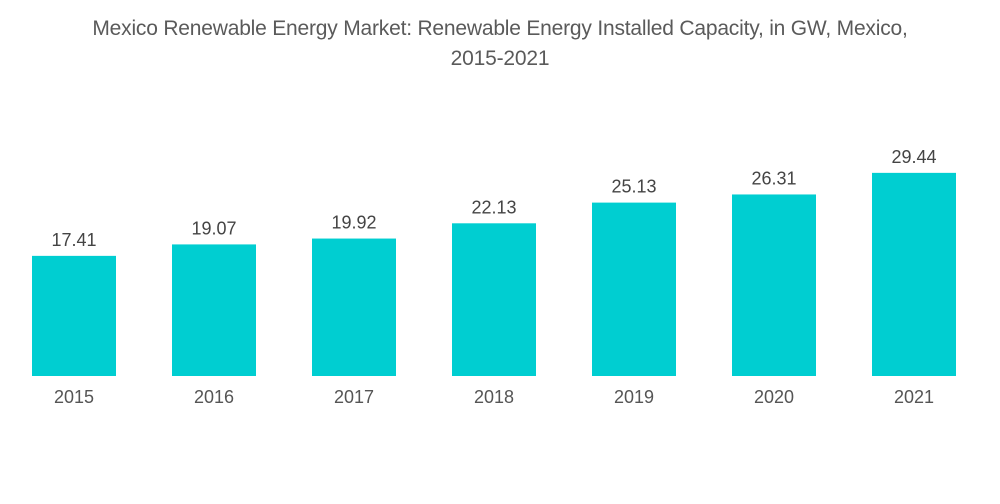  I want to click on data-label-2018: 22.13, so click(493, 207).